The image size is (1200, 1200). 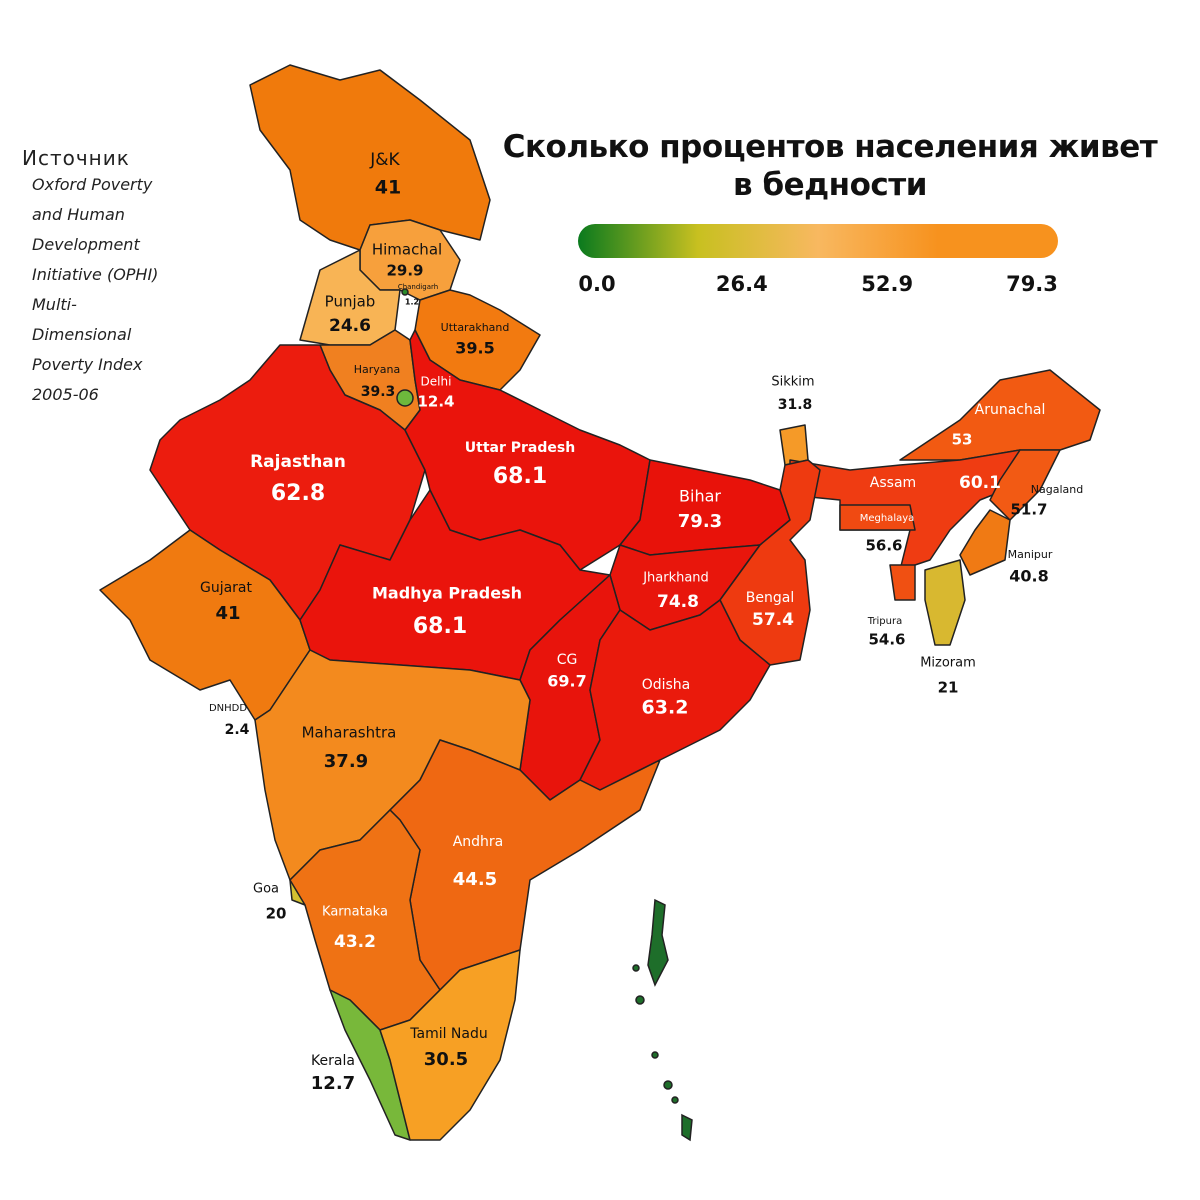 I want to click on region-value: 37.9, so click(x=346, y=761).